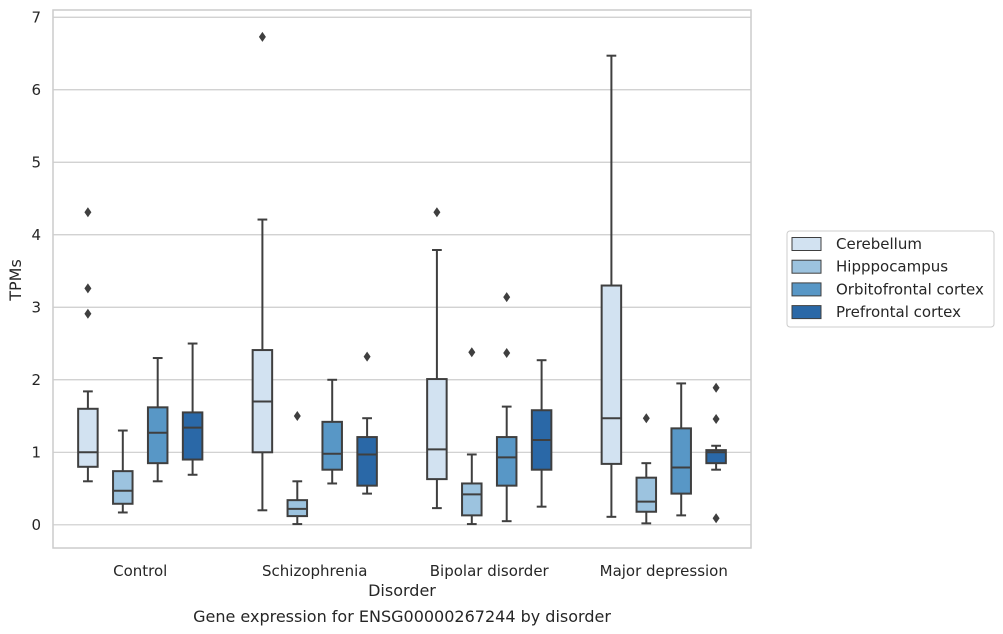  What do you see at coordinates (36, 525) in the screenshot?
I see `y-tick-label: 0` at bounding box center [36, 525].